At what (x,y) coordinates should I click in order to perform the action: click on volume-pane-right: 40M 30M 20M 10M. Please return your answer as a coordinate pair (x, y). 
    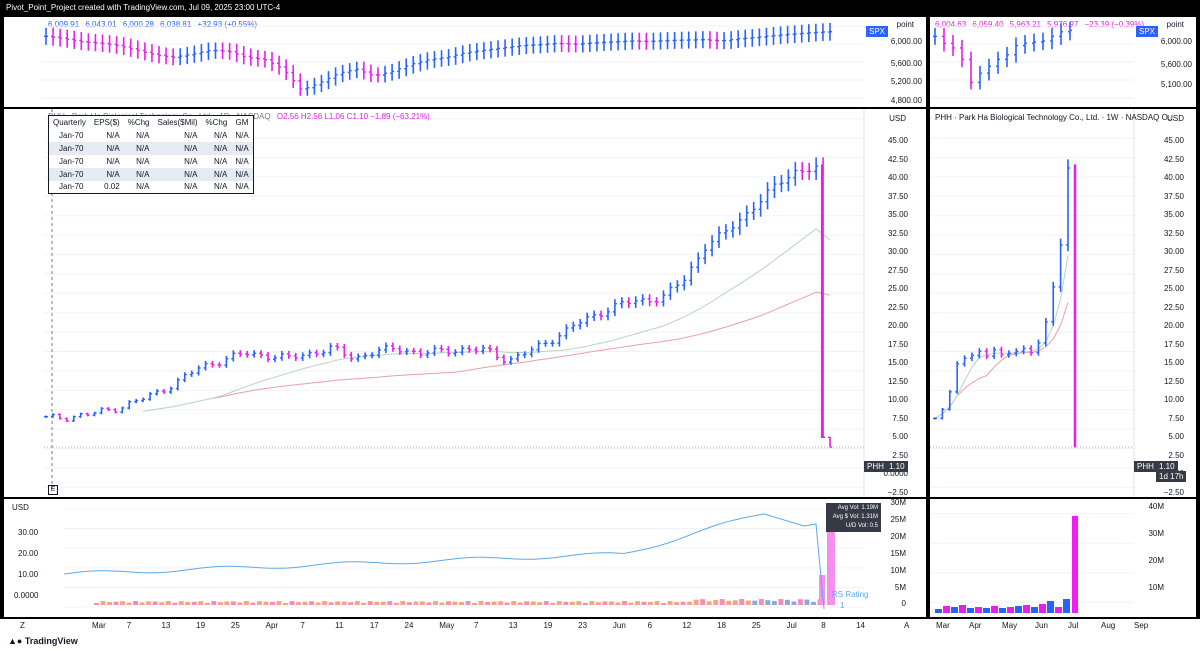
    Looking at the image, I should click on (1063, 558).